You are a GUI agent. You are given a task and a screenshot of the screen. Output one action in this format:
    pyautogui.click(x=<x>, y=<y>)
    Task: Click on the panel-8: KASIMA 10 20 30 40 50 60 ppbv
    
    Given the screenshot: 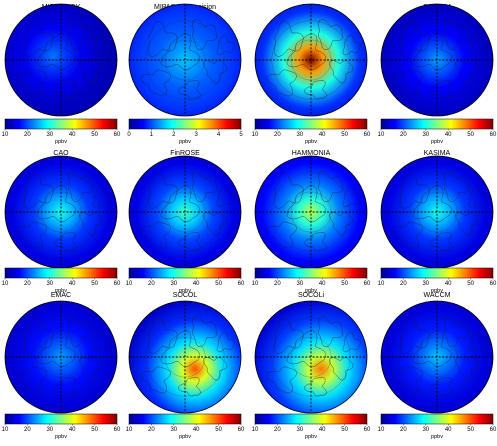 What is the action you would take?
    pyautogui.click(x=437, y=222)
    